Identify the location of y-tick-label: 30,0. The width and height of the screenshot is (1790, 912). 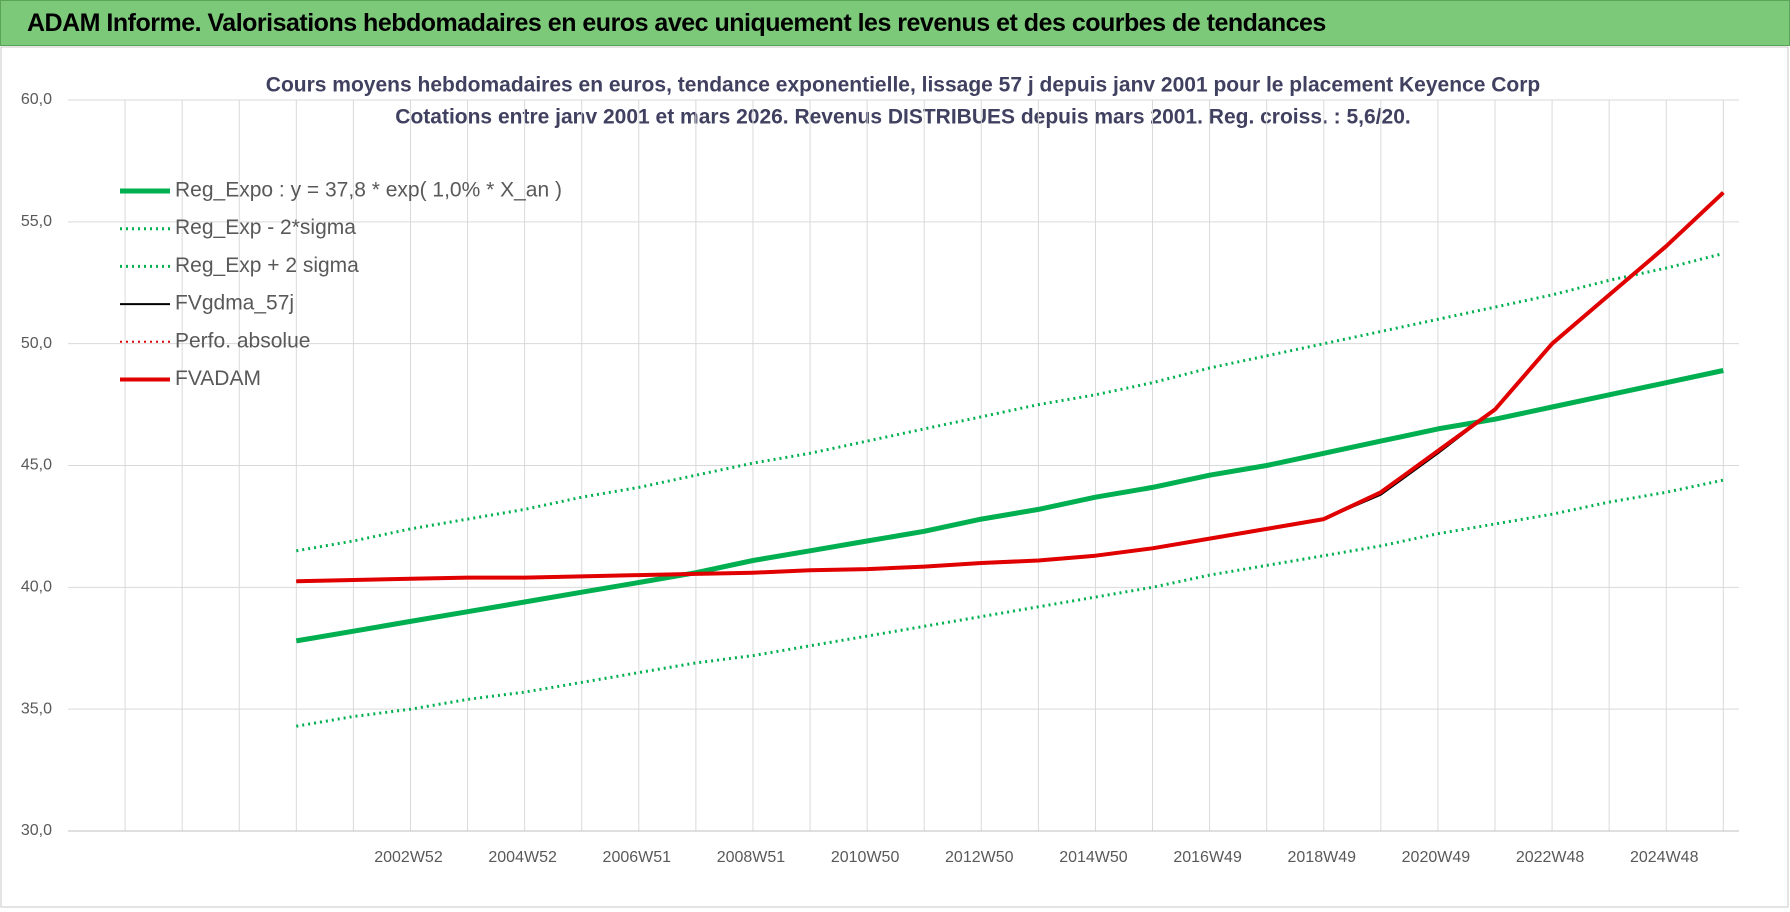
(36, 830).